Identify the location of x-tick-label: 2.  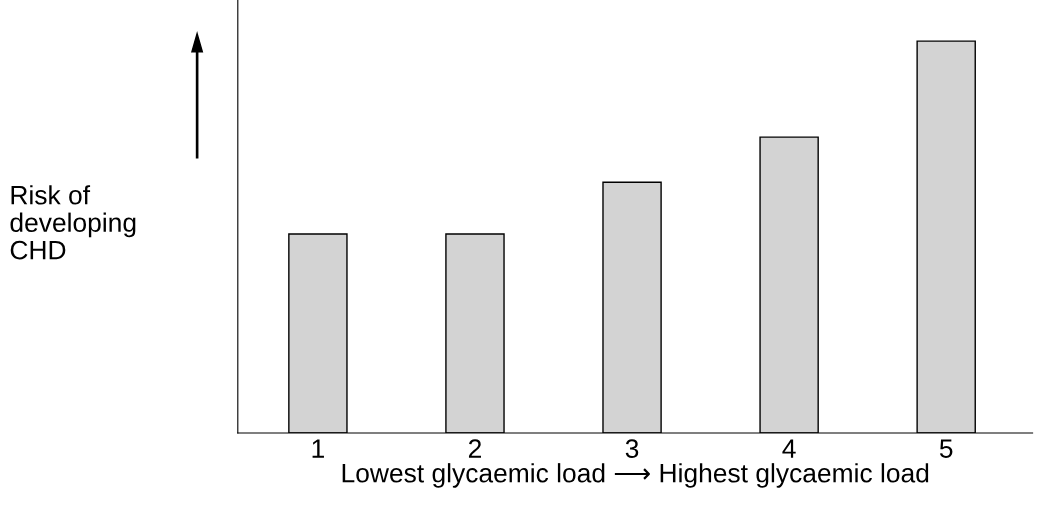
(474, 448).